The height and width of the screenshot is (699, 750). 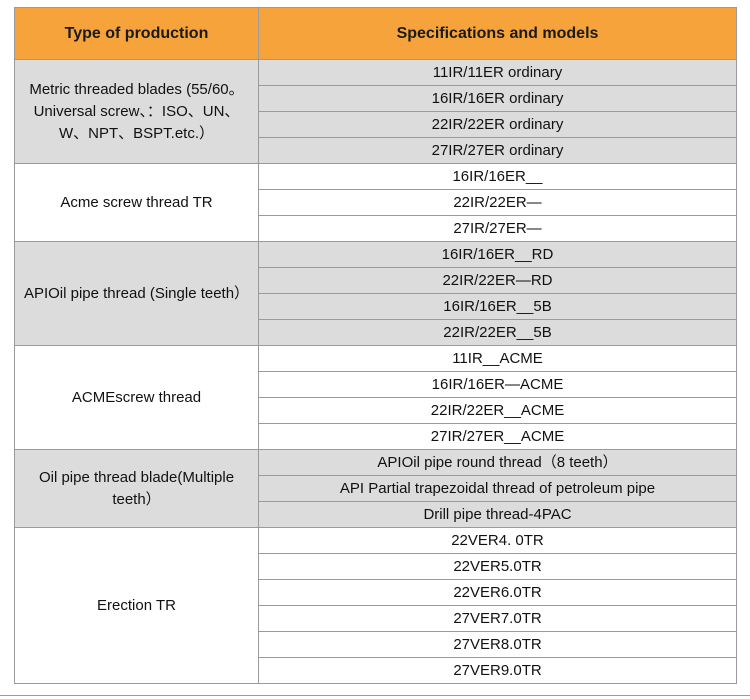 I want to click on production-type-cell: ACMEscrew thread, so click(x=136, y=397).